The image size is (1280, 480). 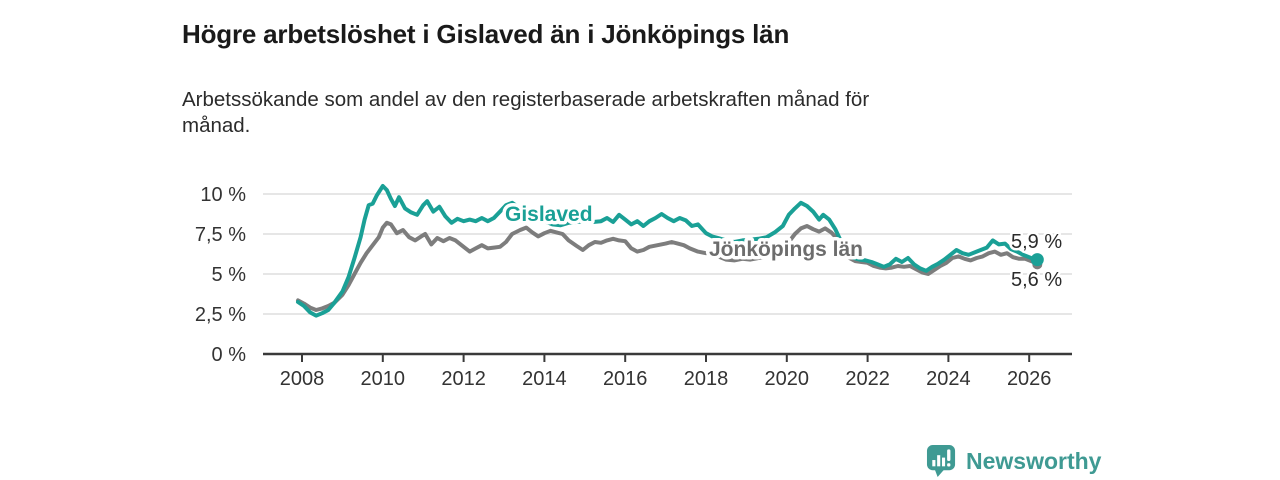 I want to click on x-axis-tick-label: 2020, so click(x=787, y=379).